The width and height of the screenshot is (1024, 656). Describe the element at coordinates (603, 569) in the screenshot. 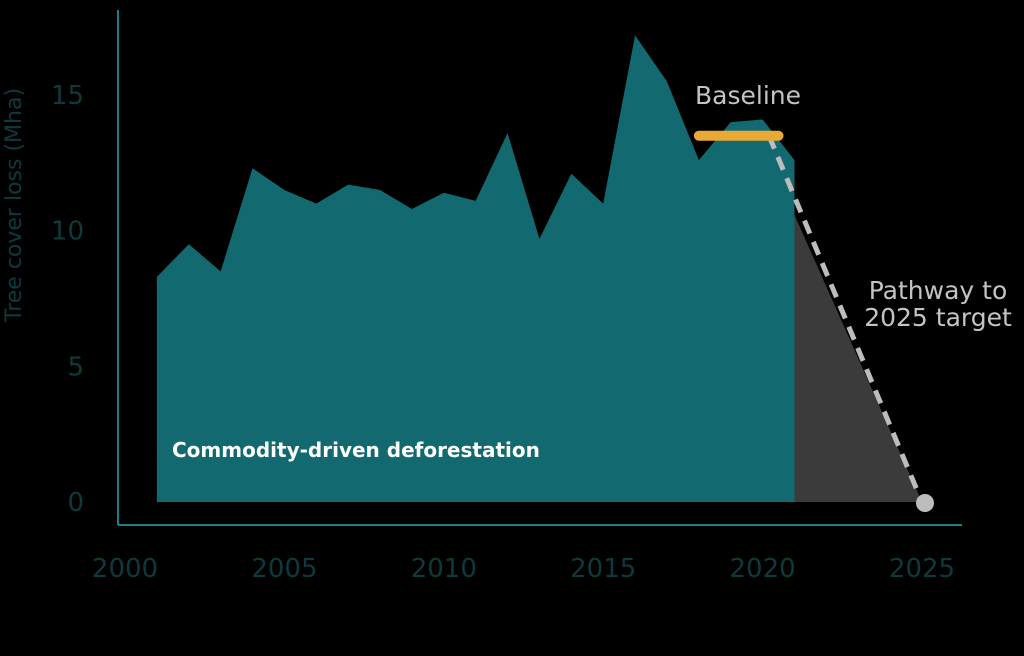

I see `x-tick-label: 2015` at that location.